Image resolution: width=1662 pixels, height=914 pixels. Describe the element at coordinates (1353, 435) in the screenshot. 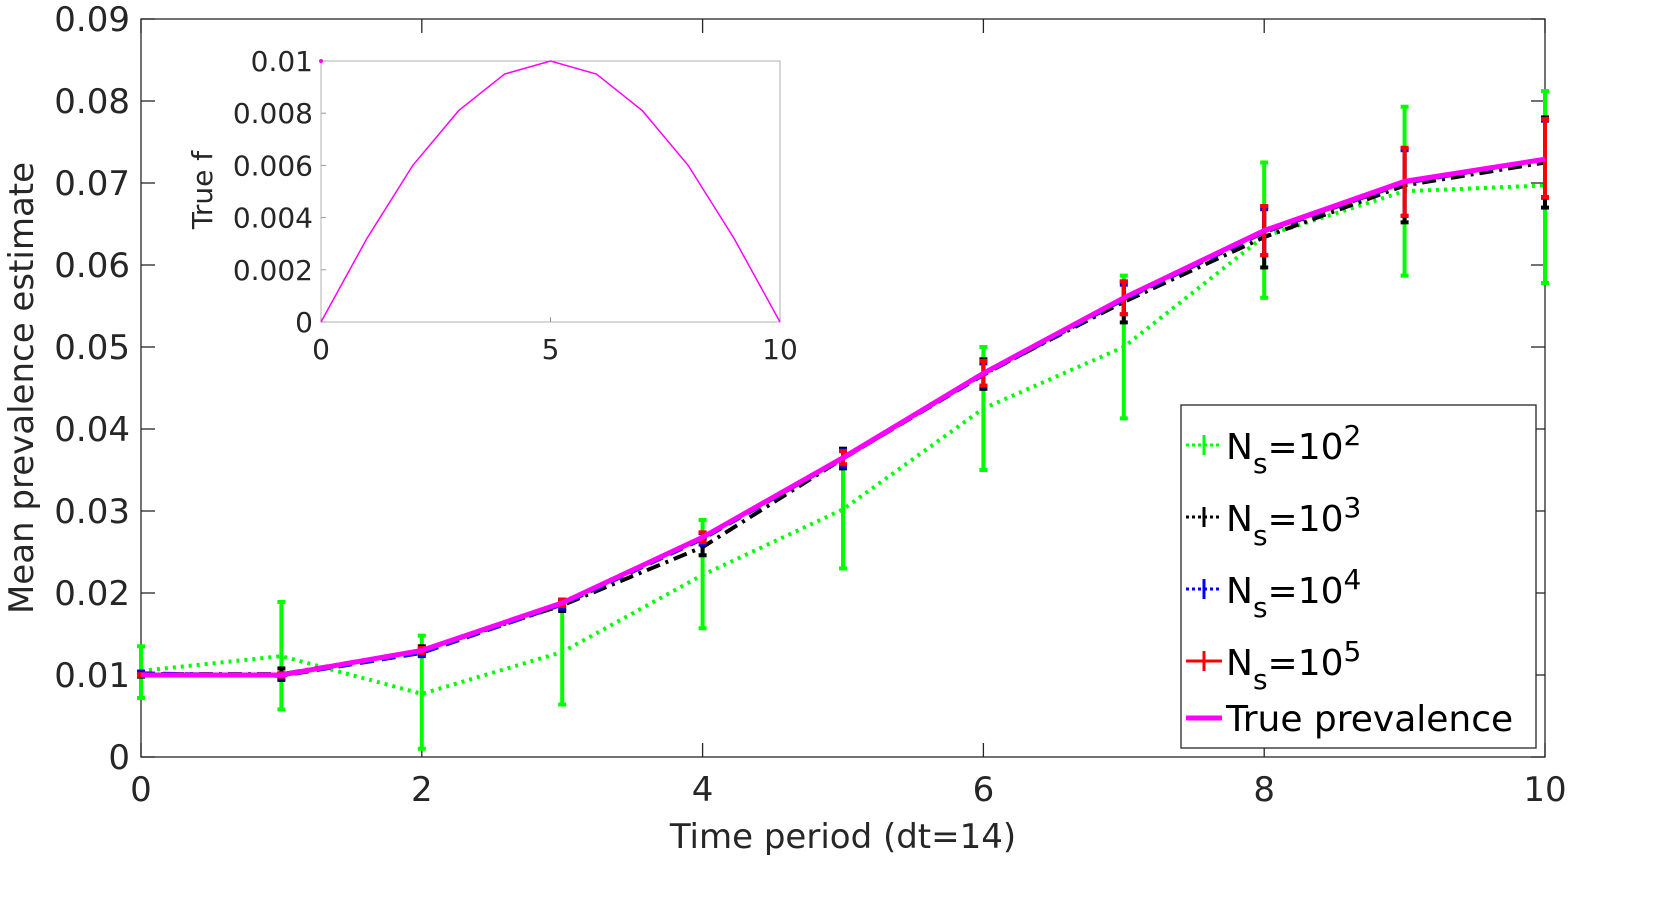

I see `legend-label-sup: 2` at that location.